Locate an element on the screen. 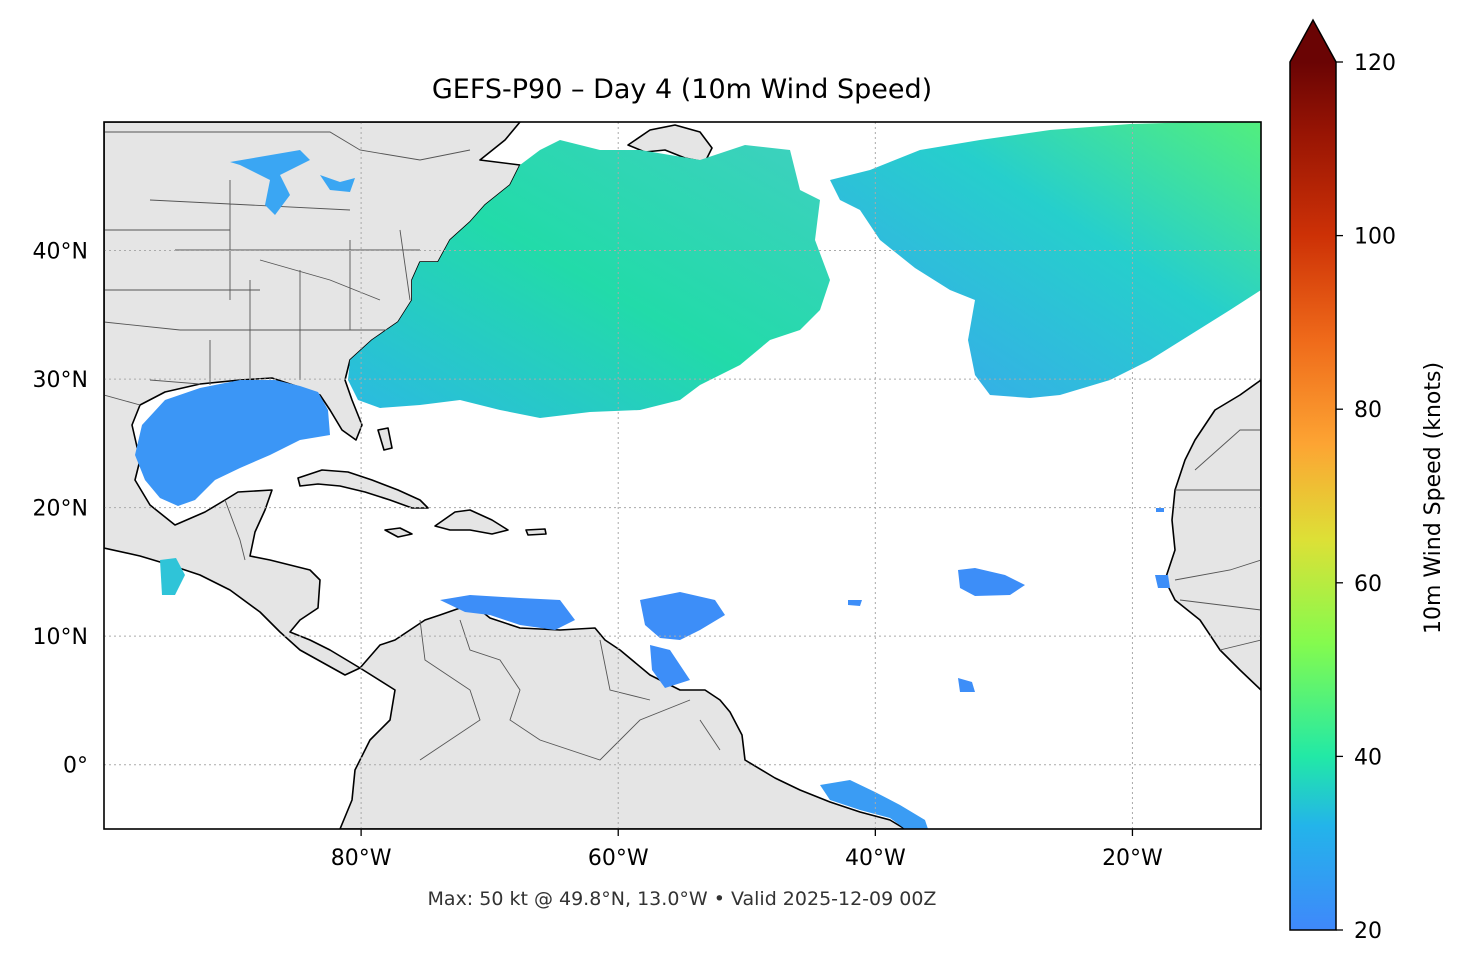  great-lakes-wind-area is located at coordinates (292, 182).